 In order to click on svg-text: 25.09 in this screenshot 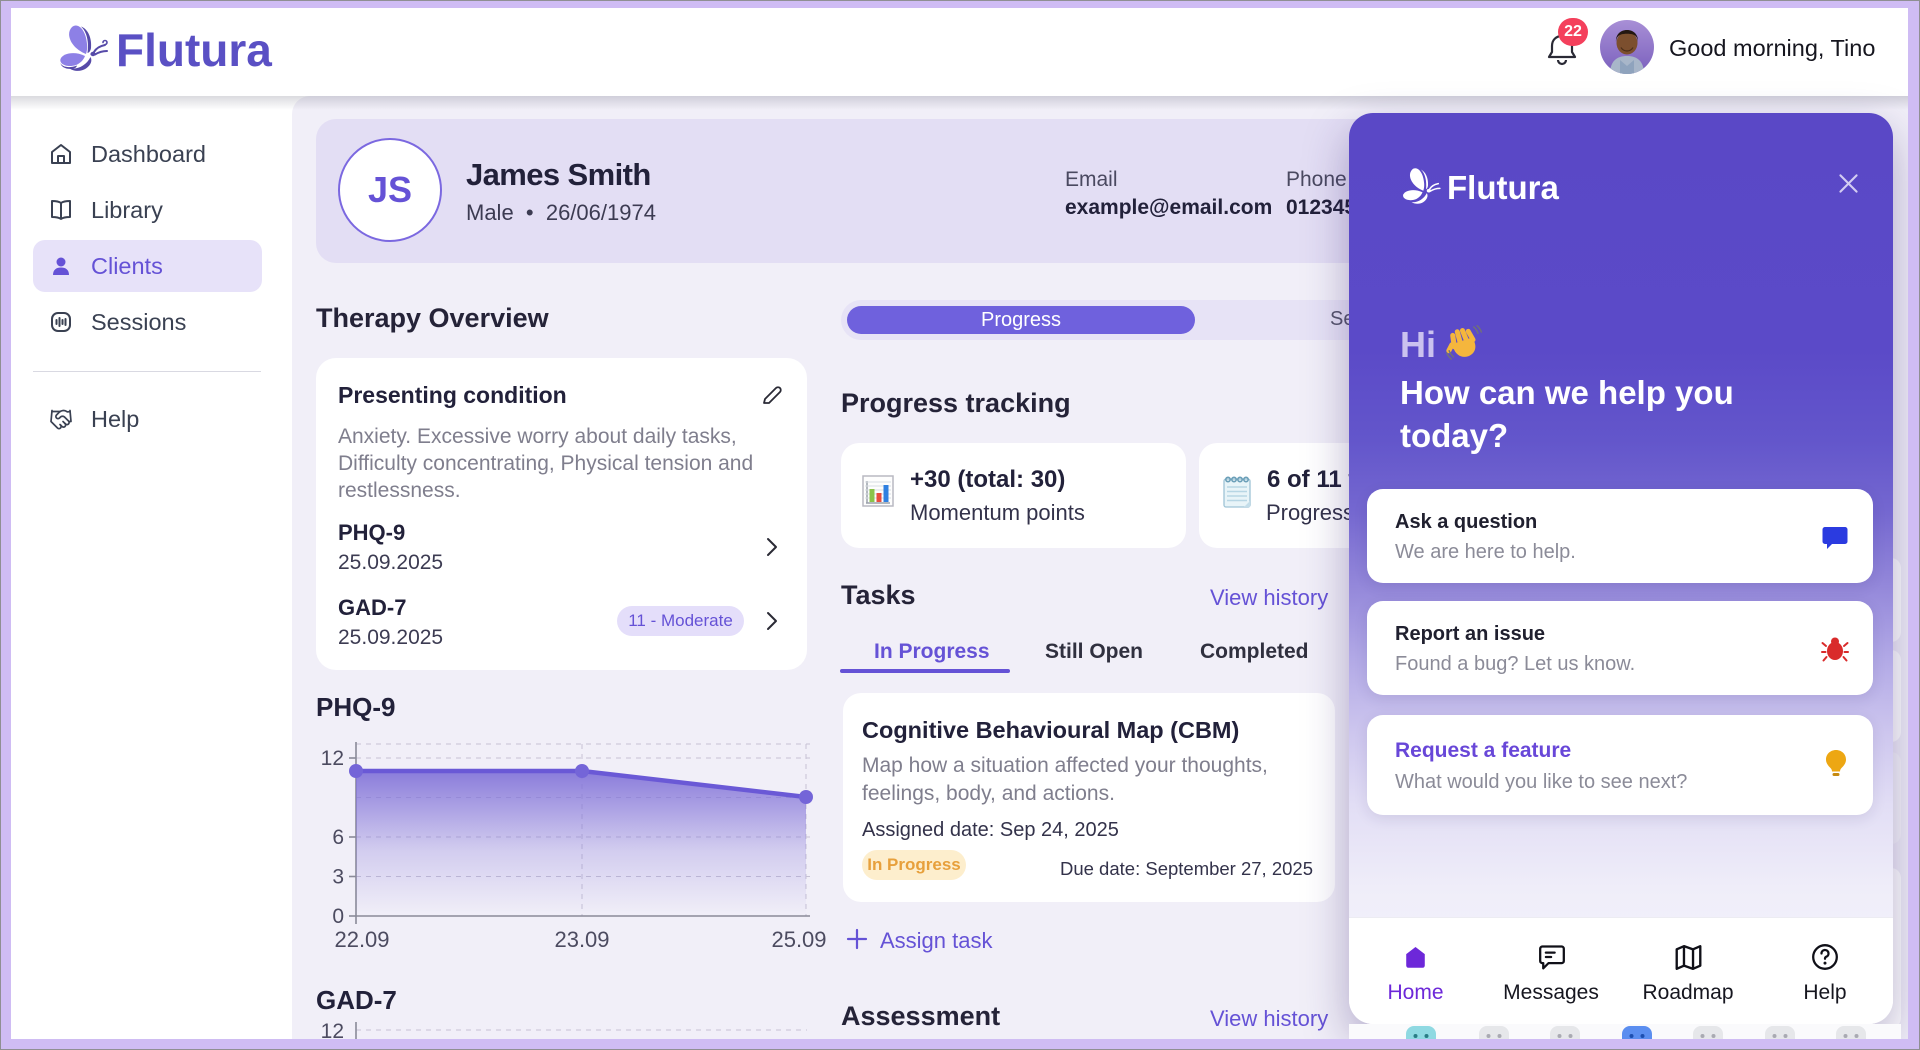, I will do `click(798, 939)`.